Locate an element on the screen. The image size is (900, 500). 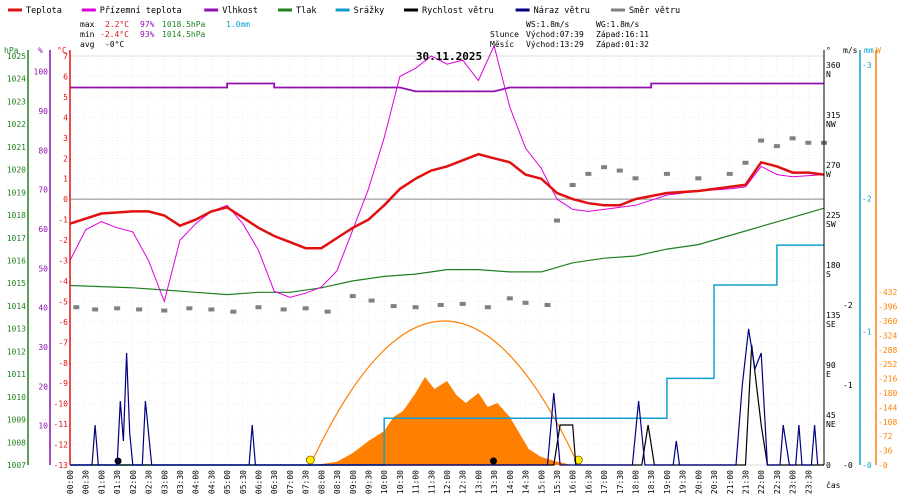
w-tick-label: -324 is located at coordinates (887, 335).